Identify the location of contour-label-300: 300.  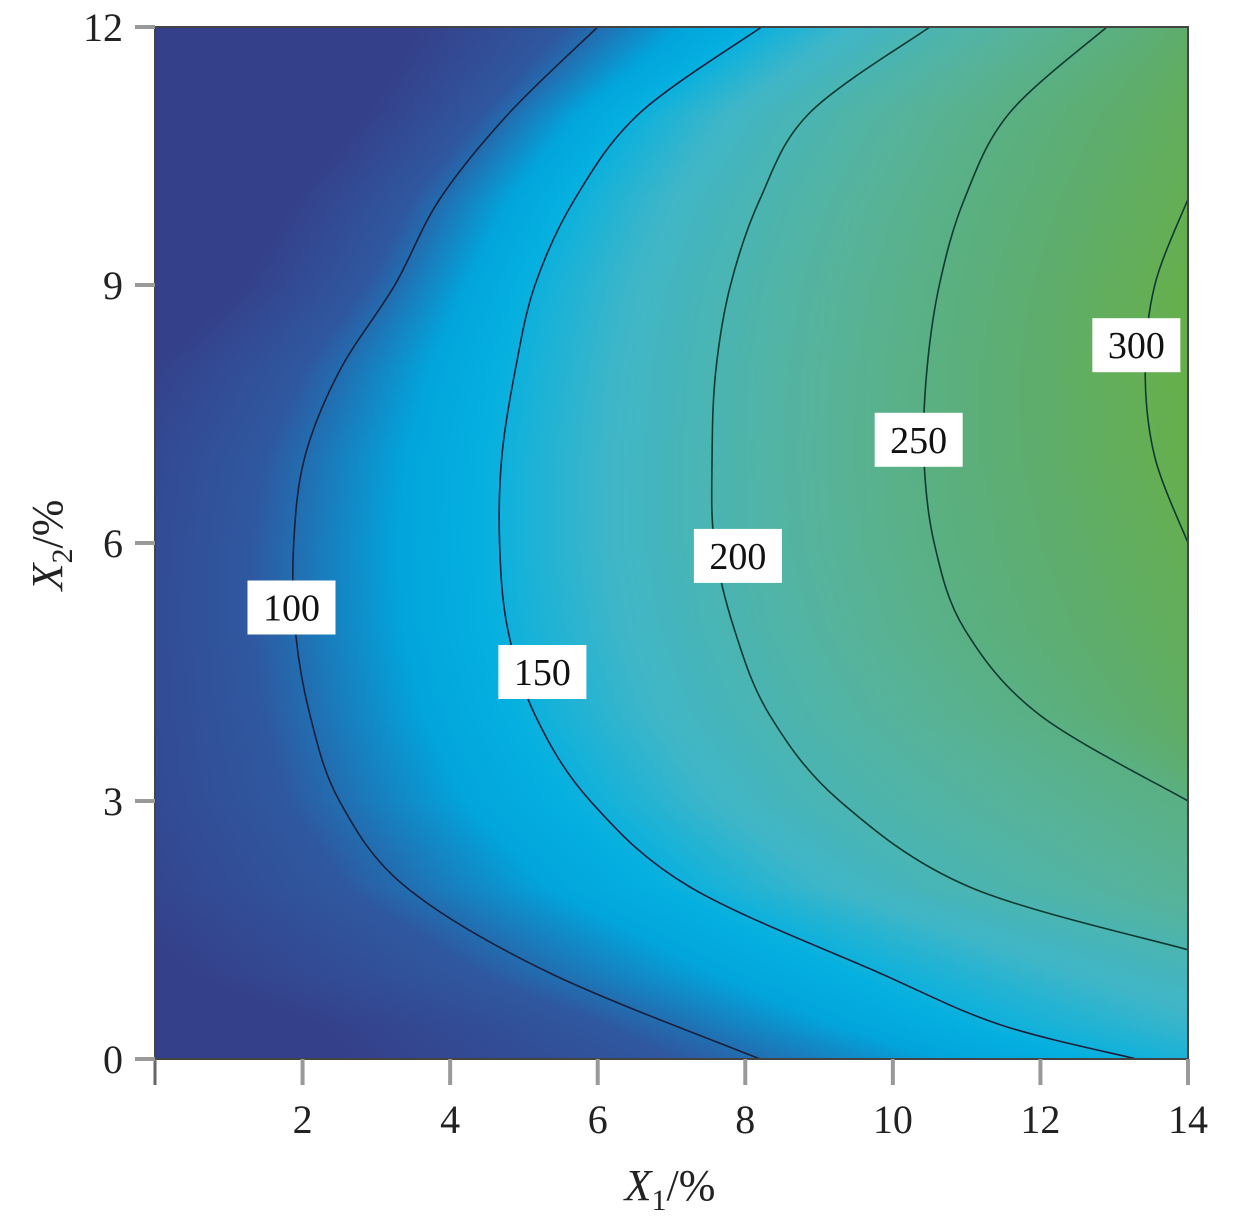
(1136, 346).